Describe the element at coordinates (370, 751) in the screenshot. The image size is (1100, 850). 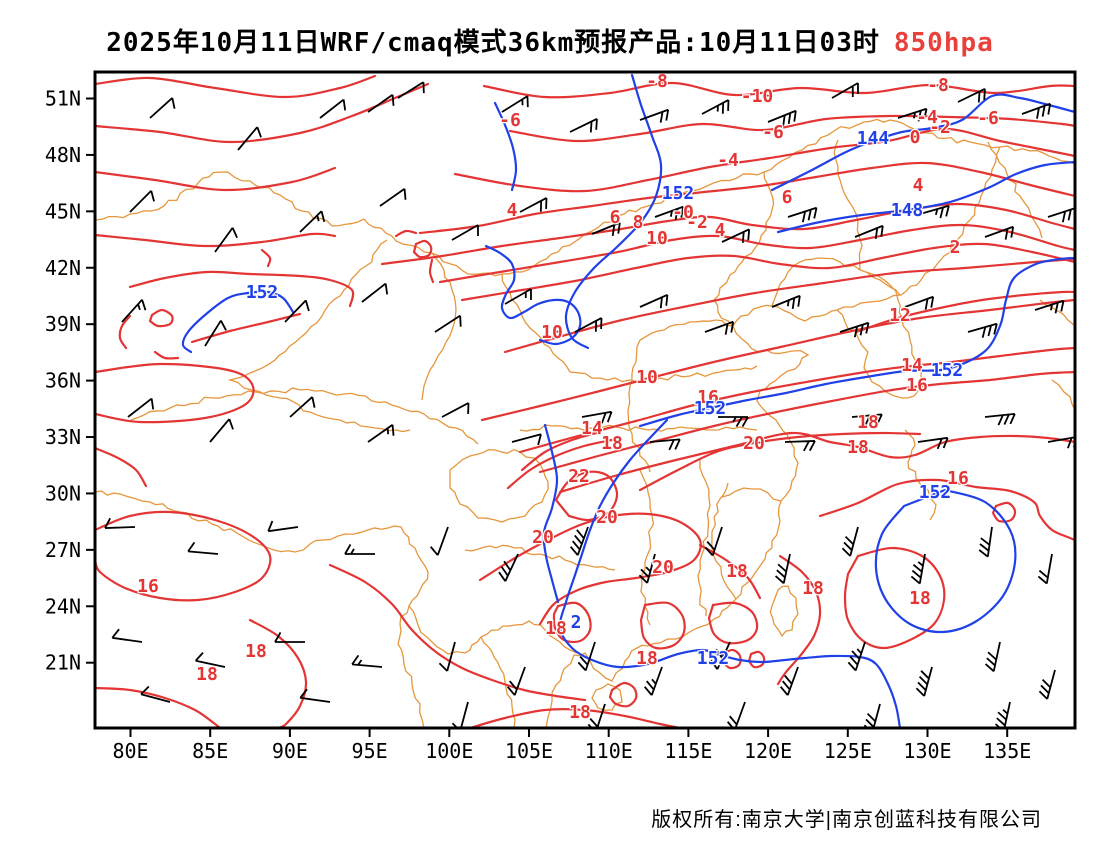
I see `lon-tick-label: 95E` at that location.